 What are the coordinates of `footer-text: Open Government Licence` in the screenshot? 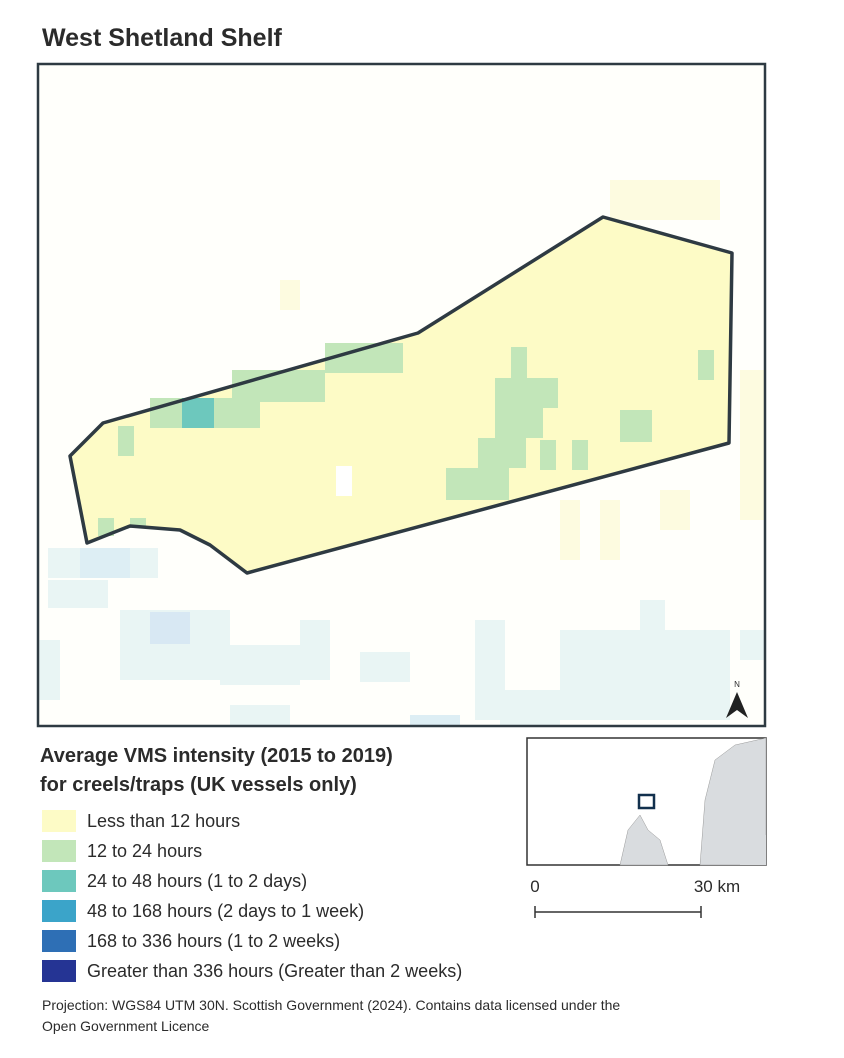 It's located at (126, 1026).